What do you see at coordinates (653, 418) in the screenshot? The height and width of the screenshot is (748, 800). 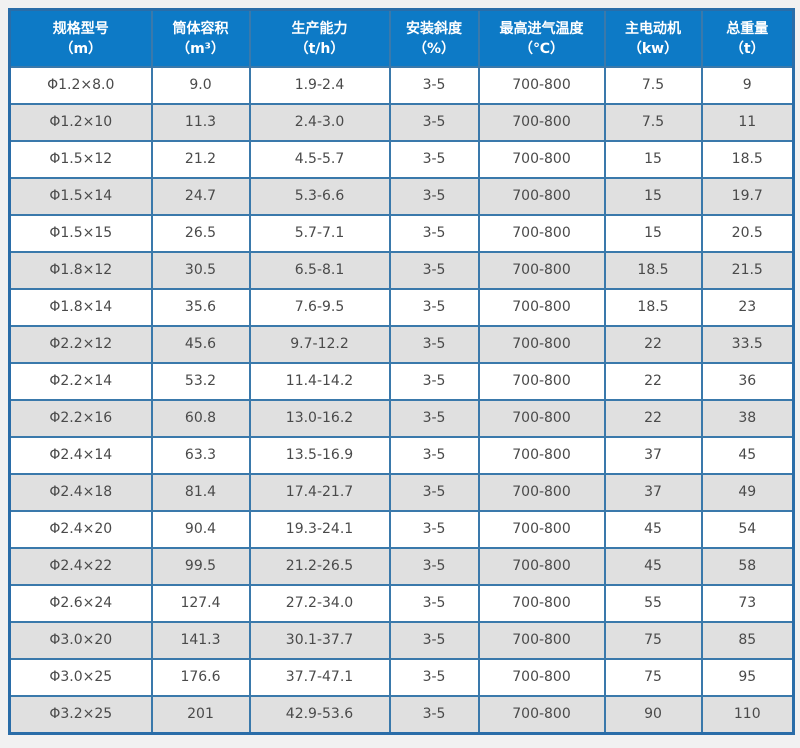 I see `cell-main-motor: 22` at bounding box center [653, 418].